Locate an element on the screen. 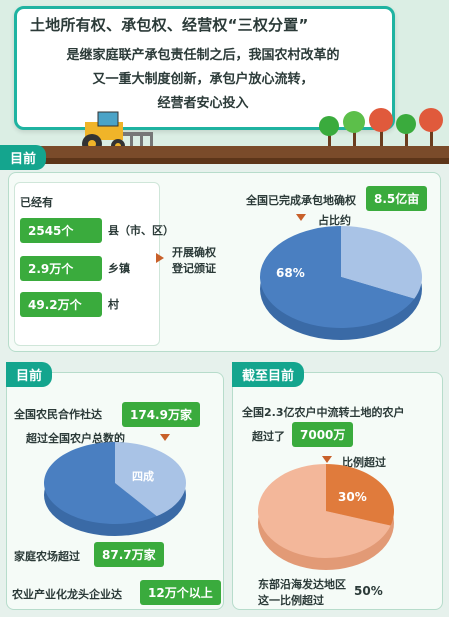 The width and height of the screenshot is (449, 617). coop-share-label: 超过全国农户总数的 is located at coordinates (75, 438).